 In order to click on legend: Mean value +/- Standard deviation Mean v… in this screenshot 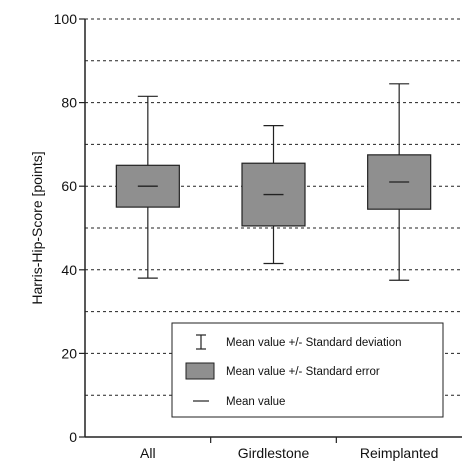, I will do `click(307, 370)`.